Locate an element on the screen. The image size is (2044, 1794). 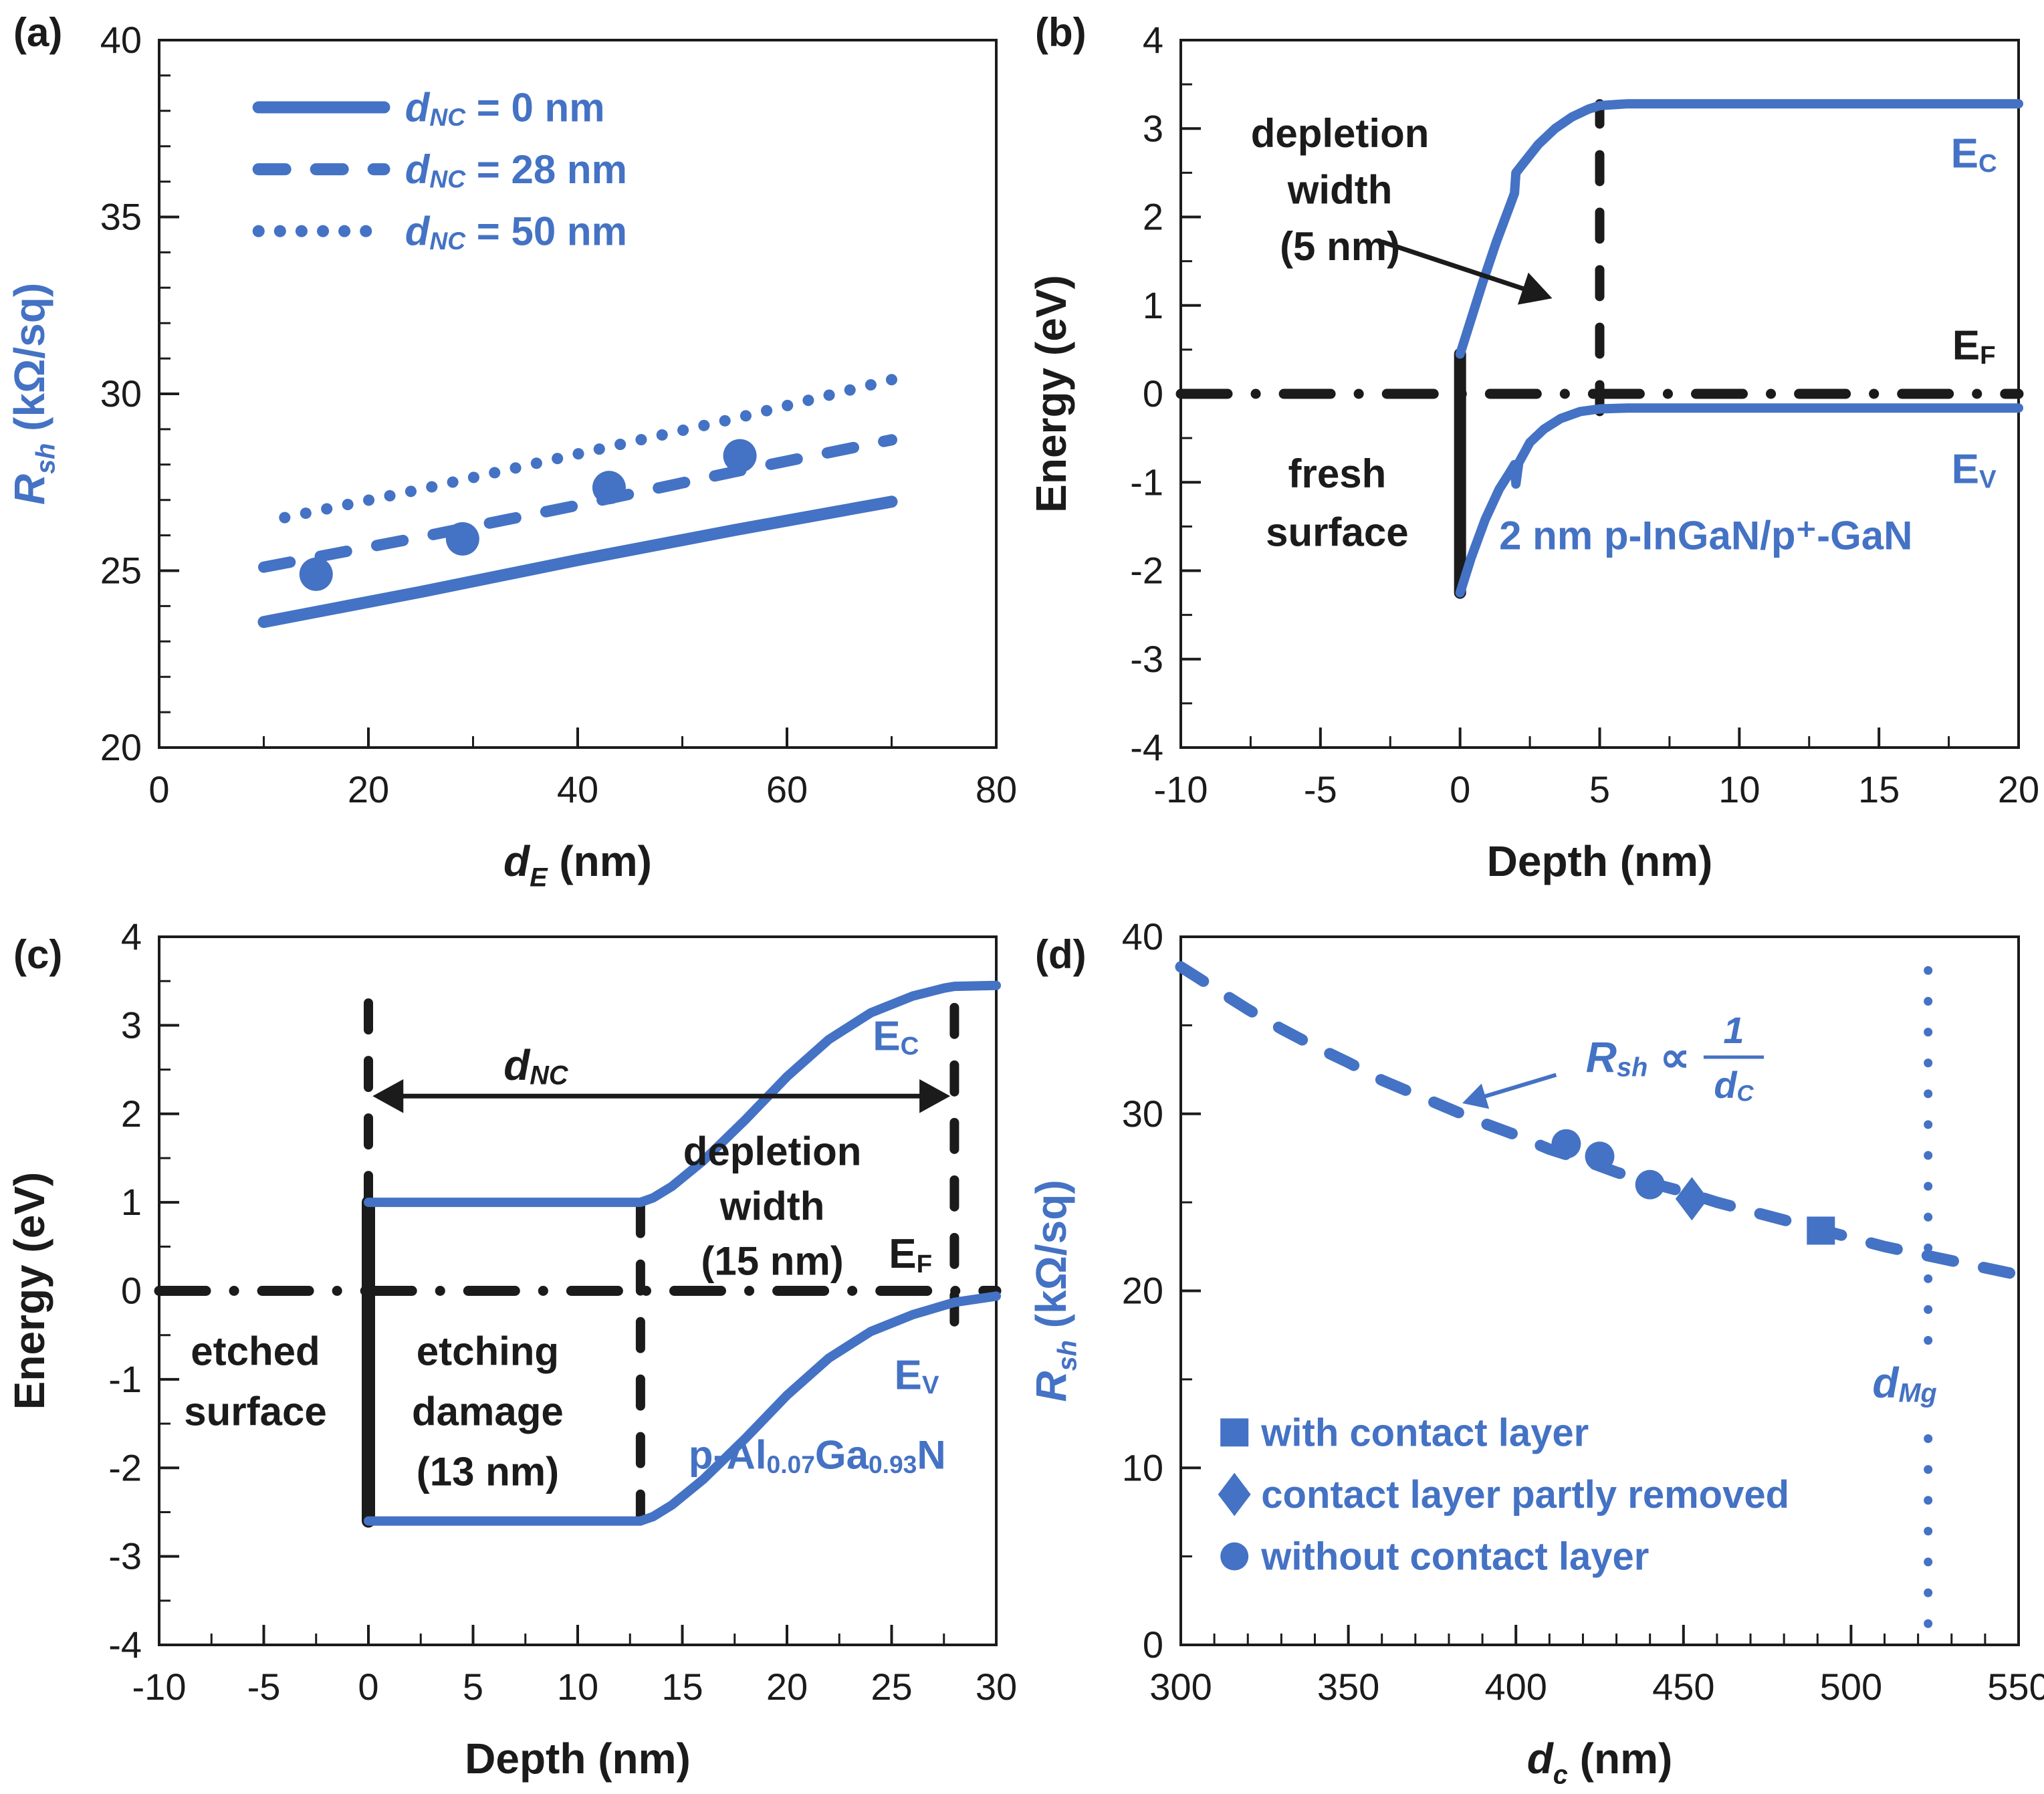
svg-text: (5 nm) is located at coordinates (1340, 246).